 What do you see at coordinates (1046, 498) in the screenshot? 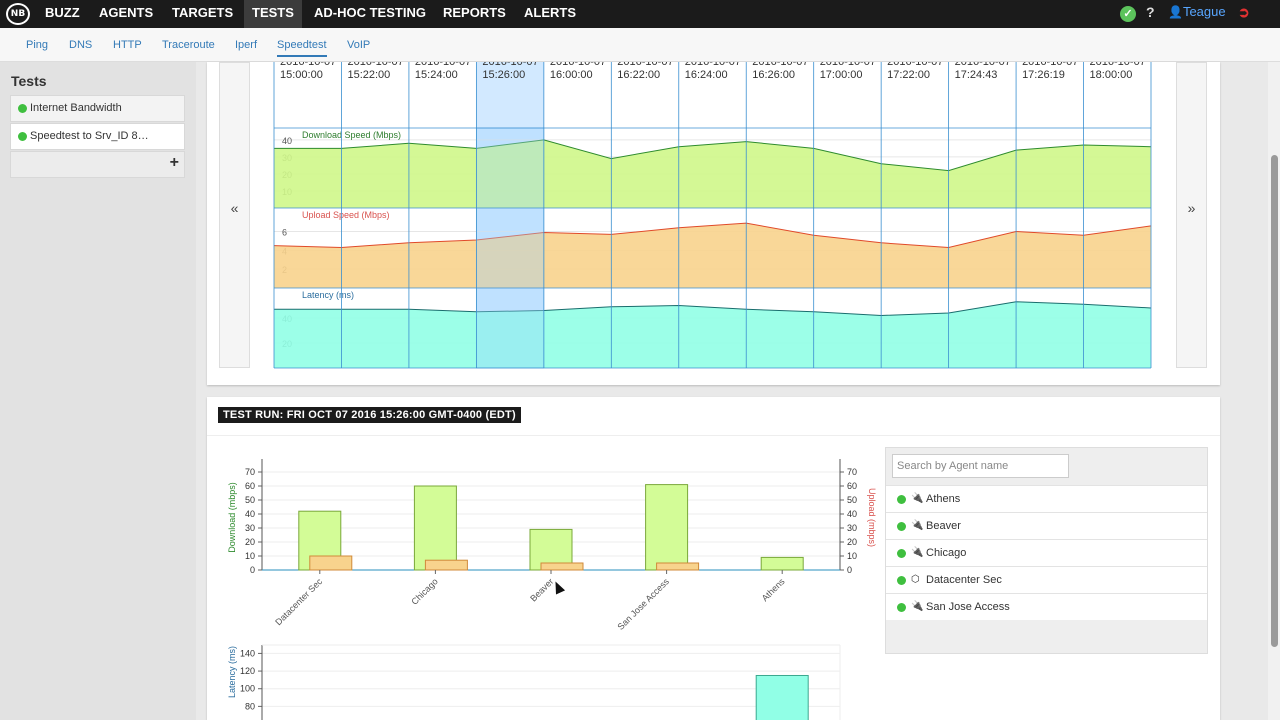
I see `agent-row-athens: 🔌 Athens` at bounding box center [1046, 498].